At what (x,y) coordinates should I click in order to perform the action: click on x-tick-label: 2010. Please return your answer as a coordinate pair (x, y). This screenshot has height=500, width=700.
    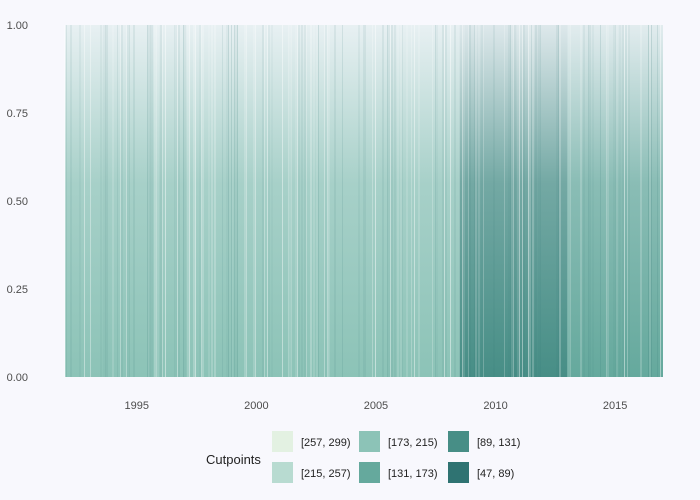
    Looking at the image, I should click on (495, 406).